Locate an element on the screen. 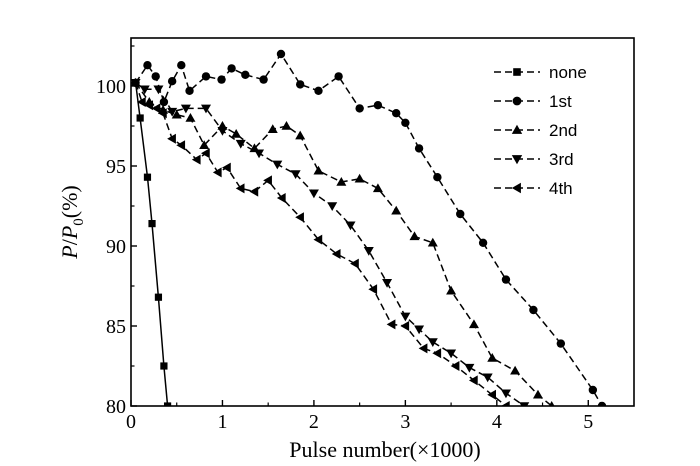 Image resolution: width=700 pixels, height=466 pixels. legend: none 1st 2nd 3rd 4th is located at coordinates (540, 130).